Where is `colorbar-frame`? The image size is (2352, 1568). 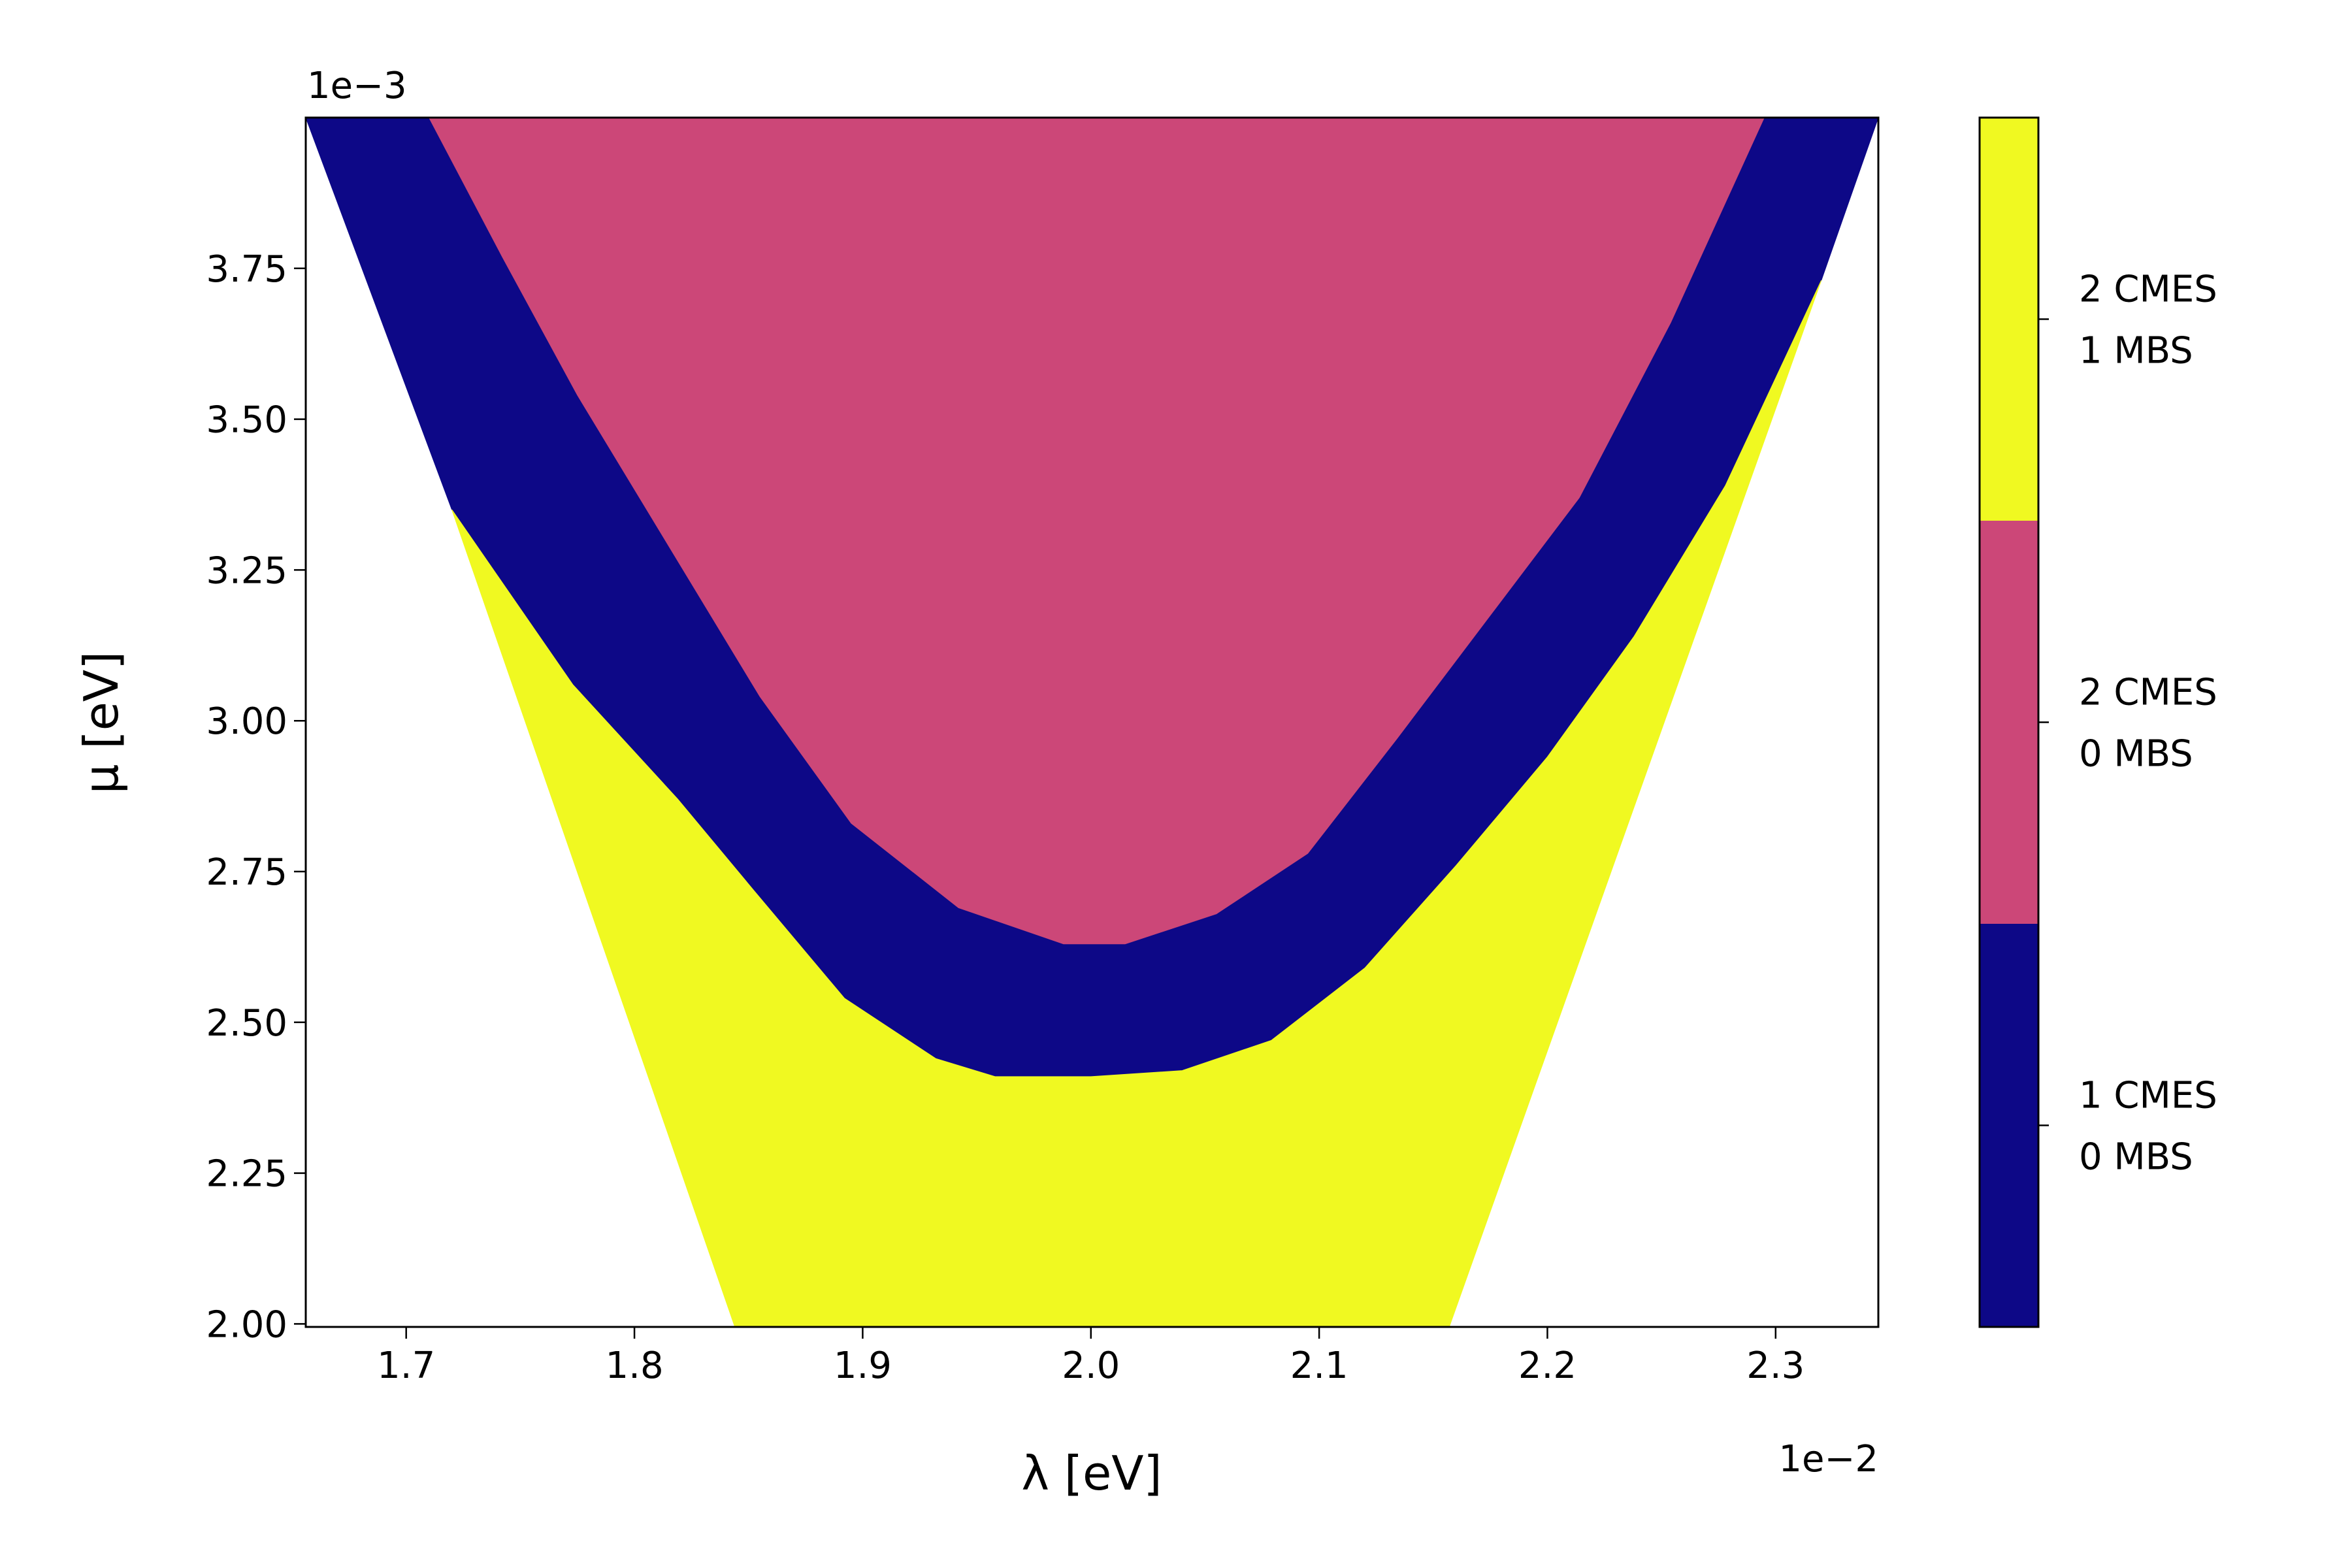
colorbar-frame is located at coordinates (2009, 722).